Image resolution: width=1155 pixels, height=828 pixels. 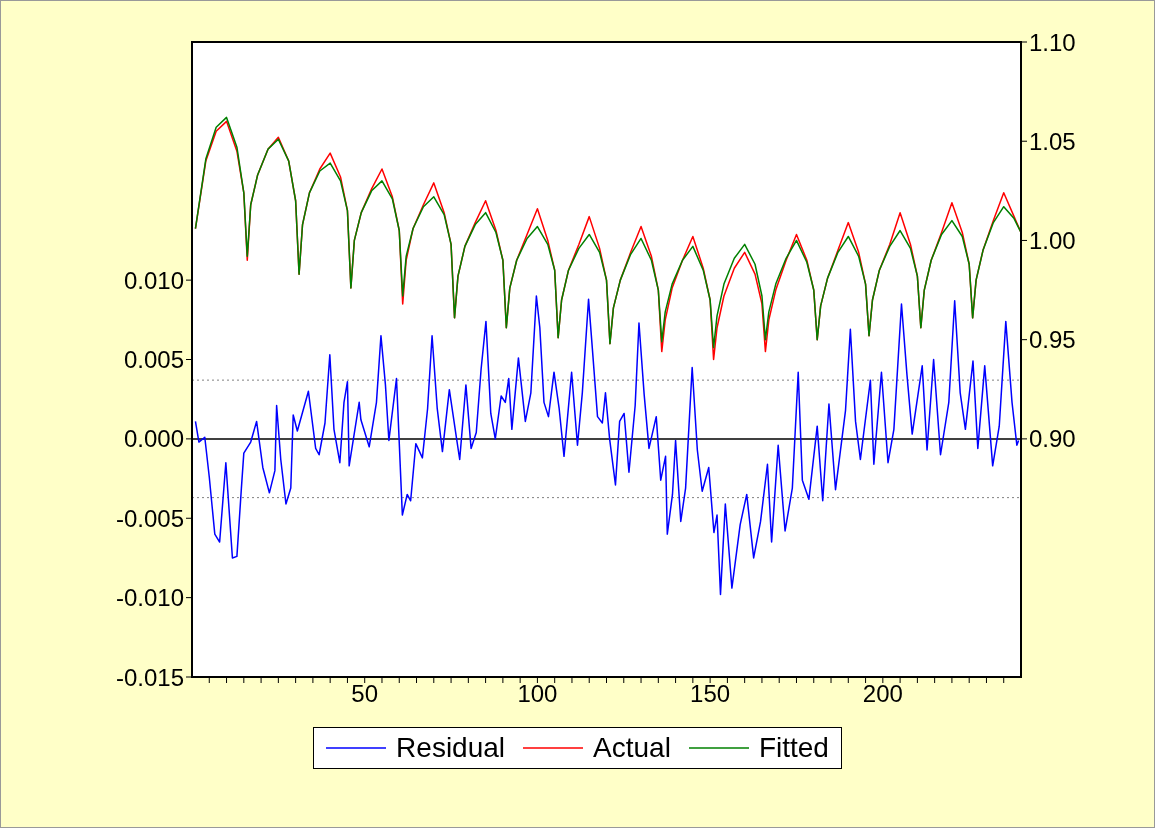 I want to click on y-tick-label: -0.005, so click(x=149, y=518).